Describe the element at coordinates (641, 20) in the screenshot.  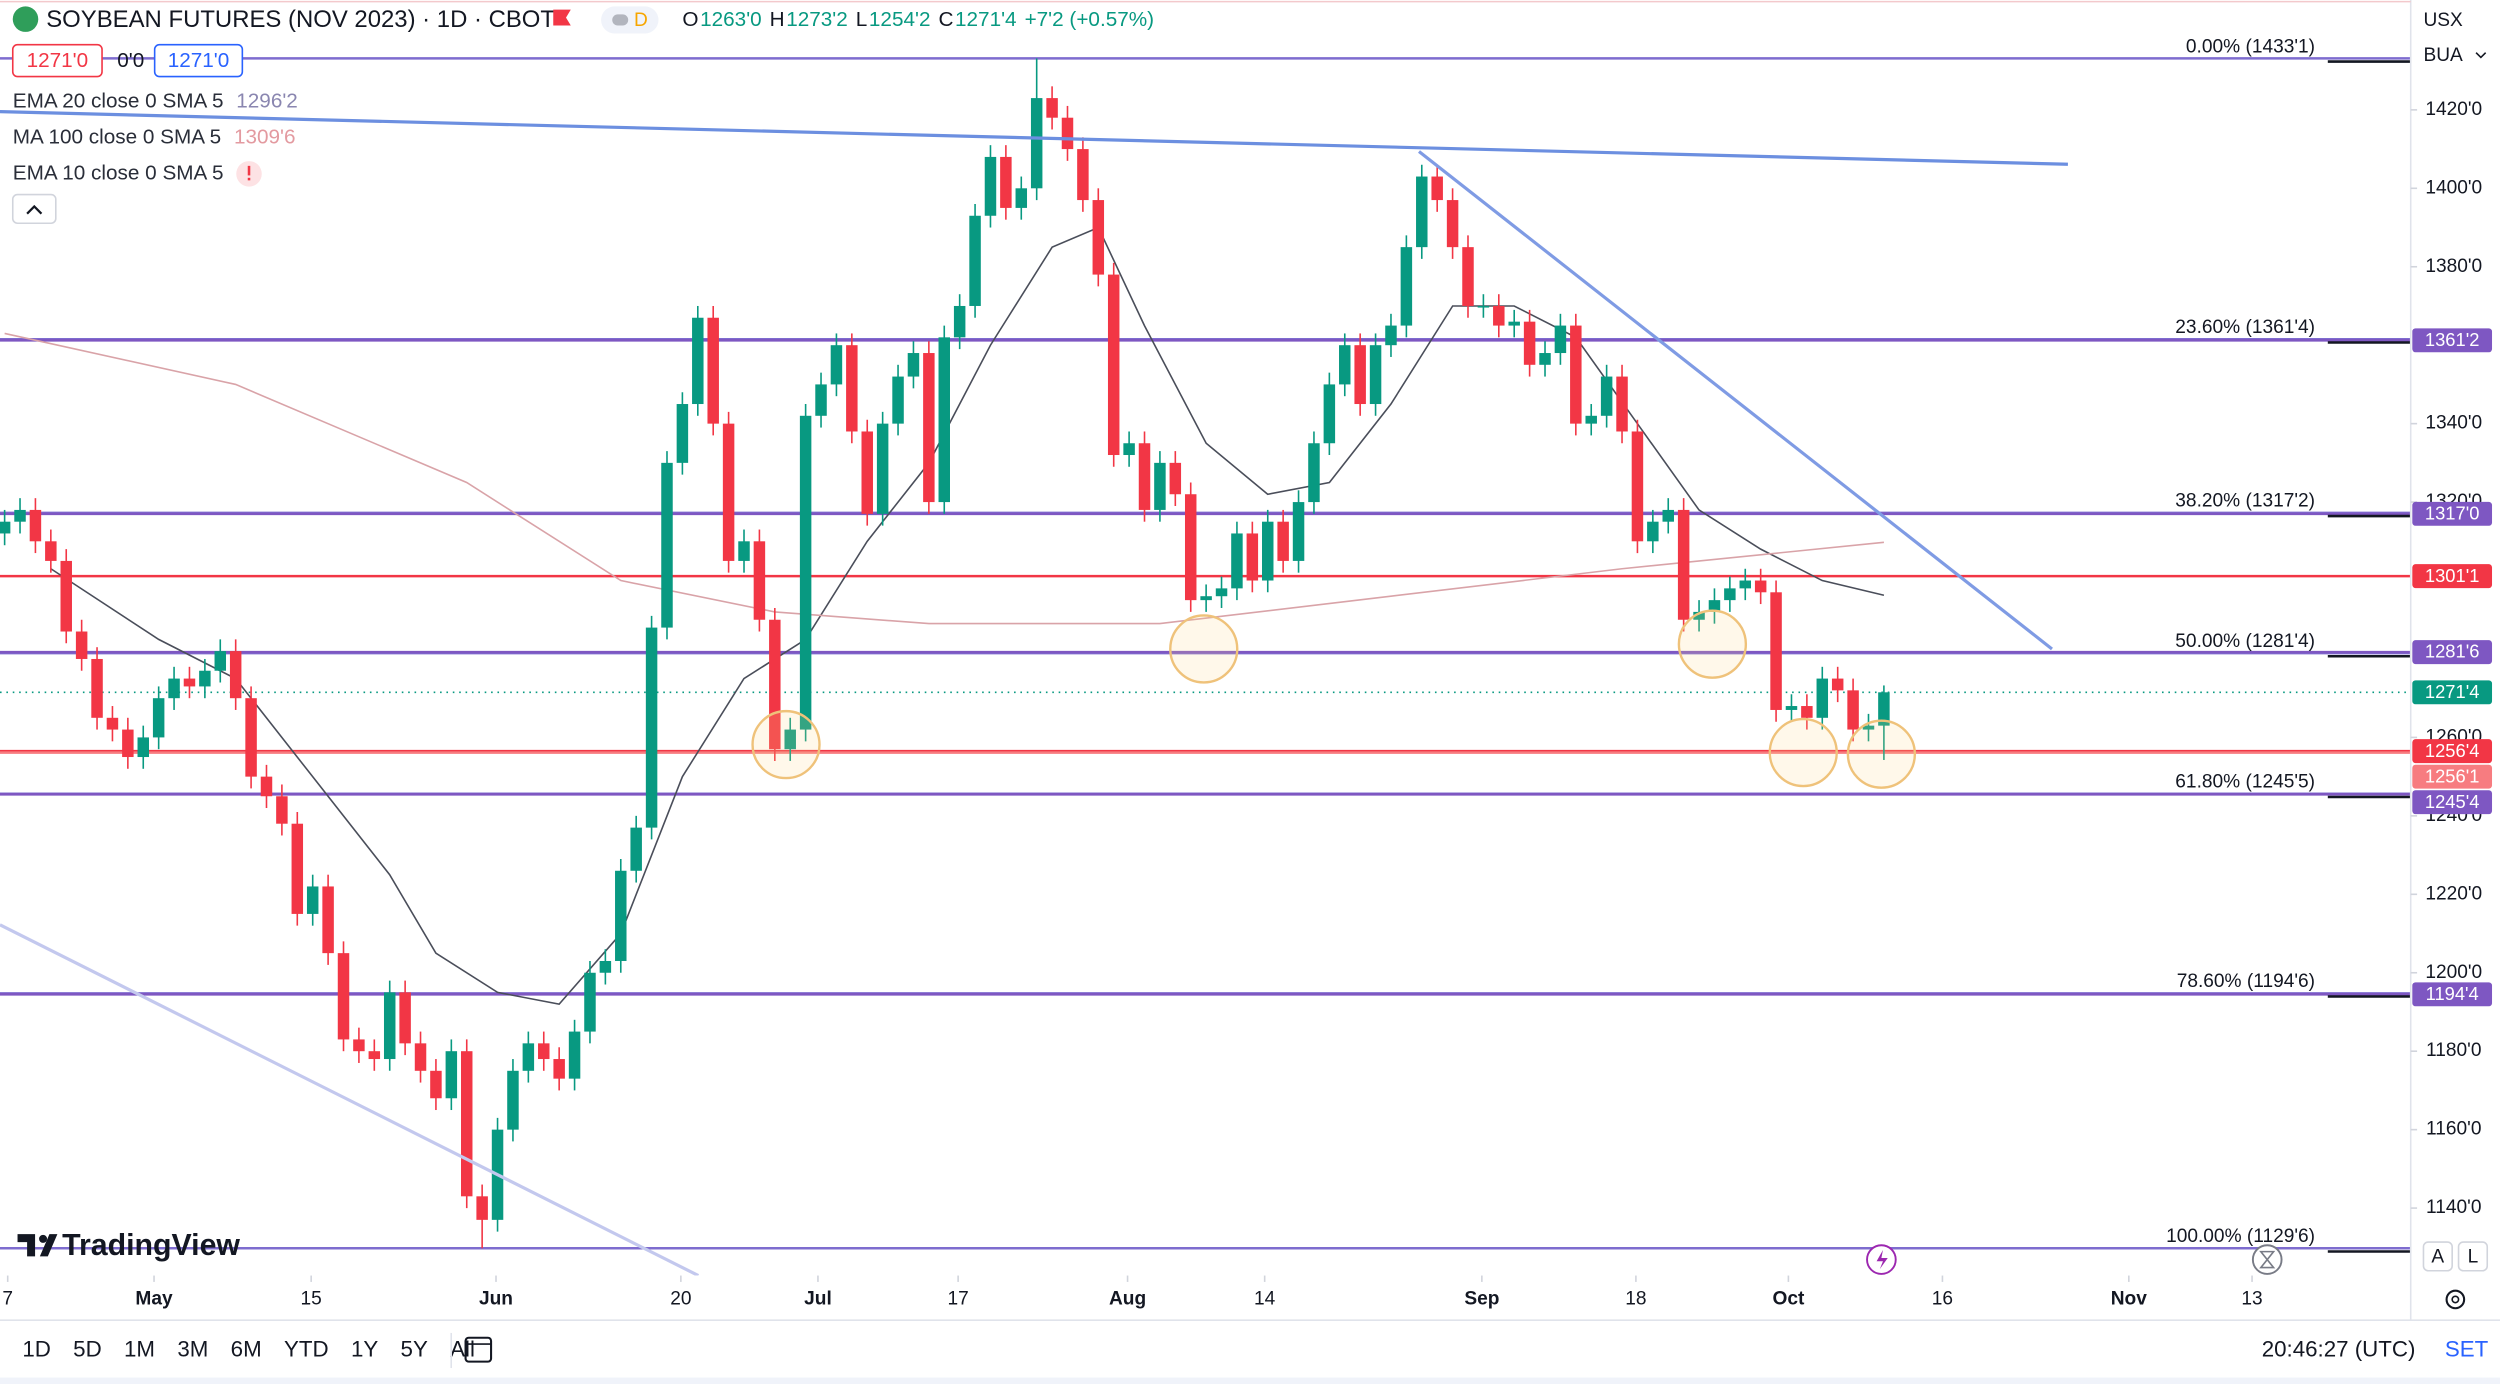
I see `interval-badge: D` at that location.